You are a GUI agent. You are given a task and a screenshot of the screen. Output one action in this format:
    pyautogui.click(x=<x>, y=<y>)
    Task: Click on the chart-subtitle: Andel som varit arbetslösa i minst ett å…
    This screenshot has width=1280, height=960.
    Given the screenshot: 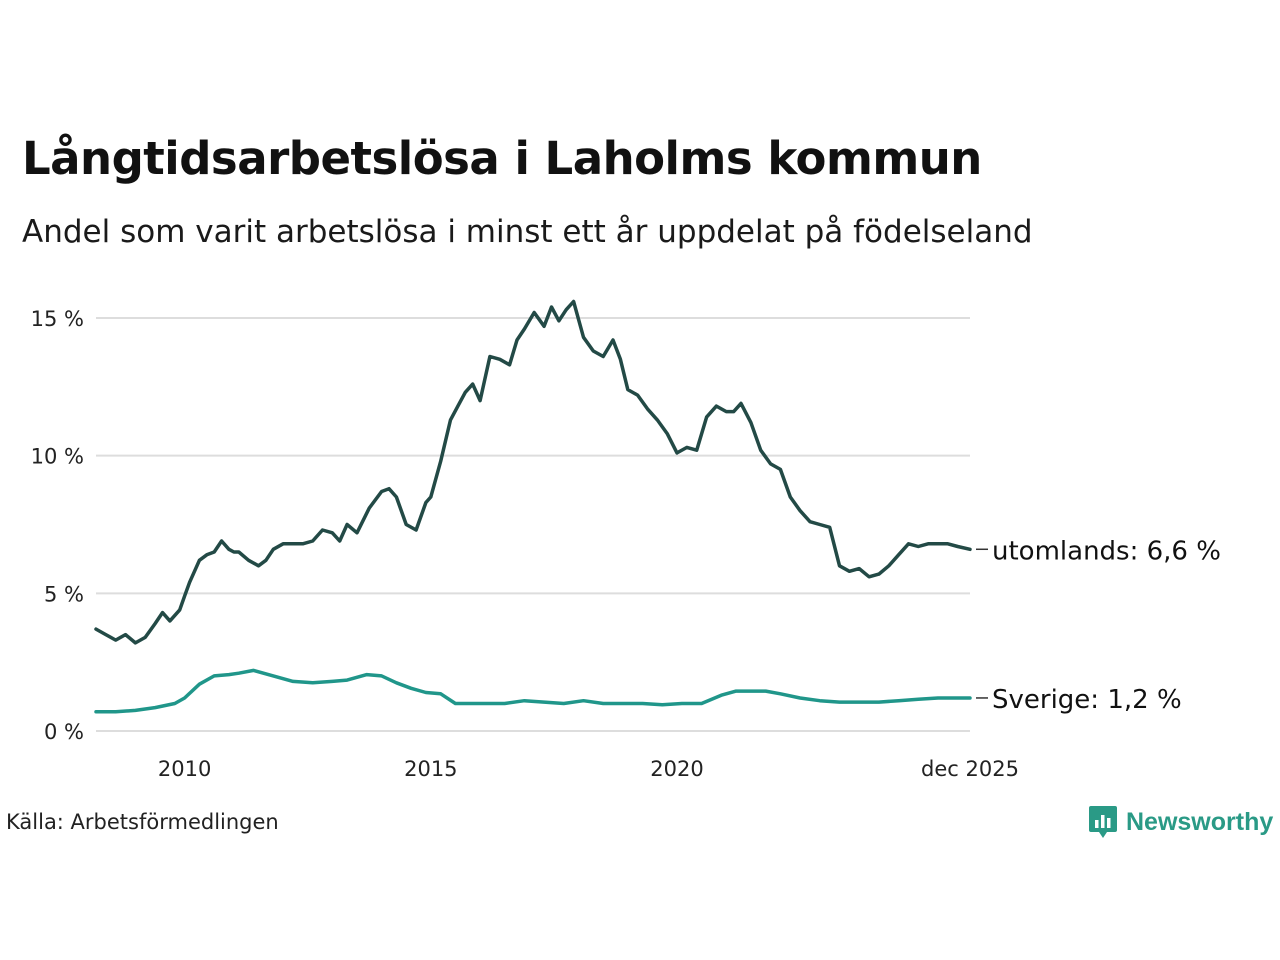 What is the action you would take?
    pyautogui.click(x=527, y=232)
    